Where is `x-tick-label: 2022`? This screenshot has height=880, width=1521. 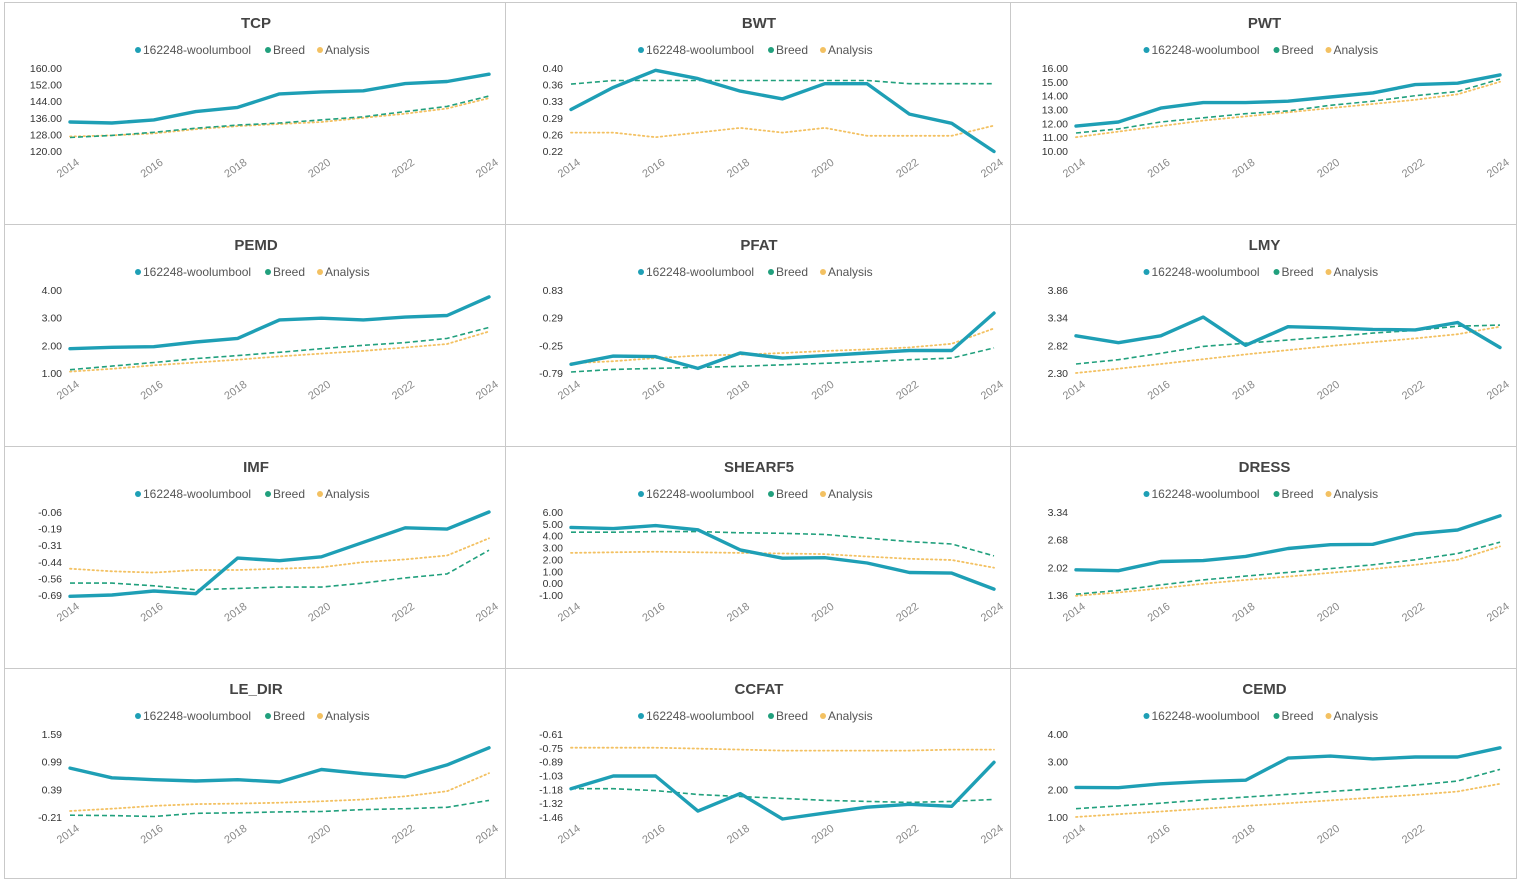 x-tick-label: 2022 is located at coordinates (907, 613).